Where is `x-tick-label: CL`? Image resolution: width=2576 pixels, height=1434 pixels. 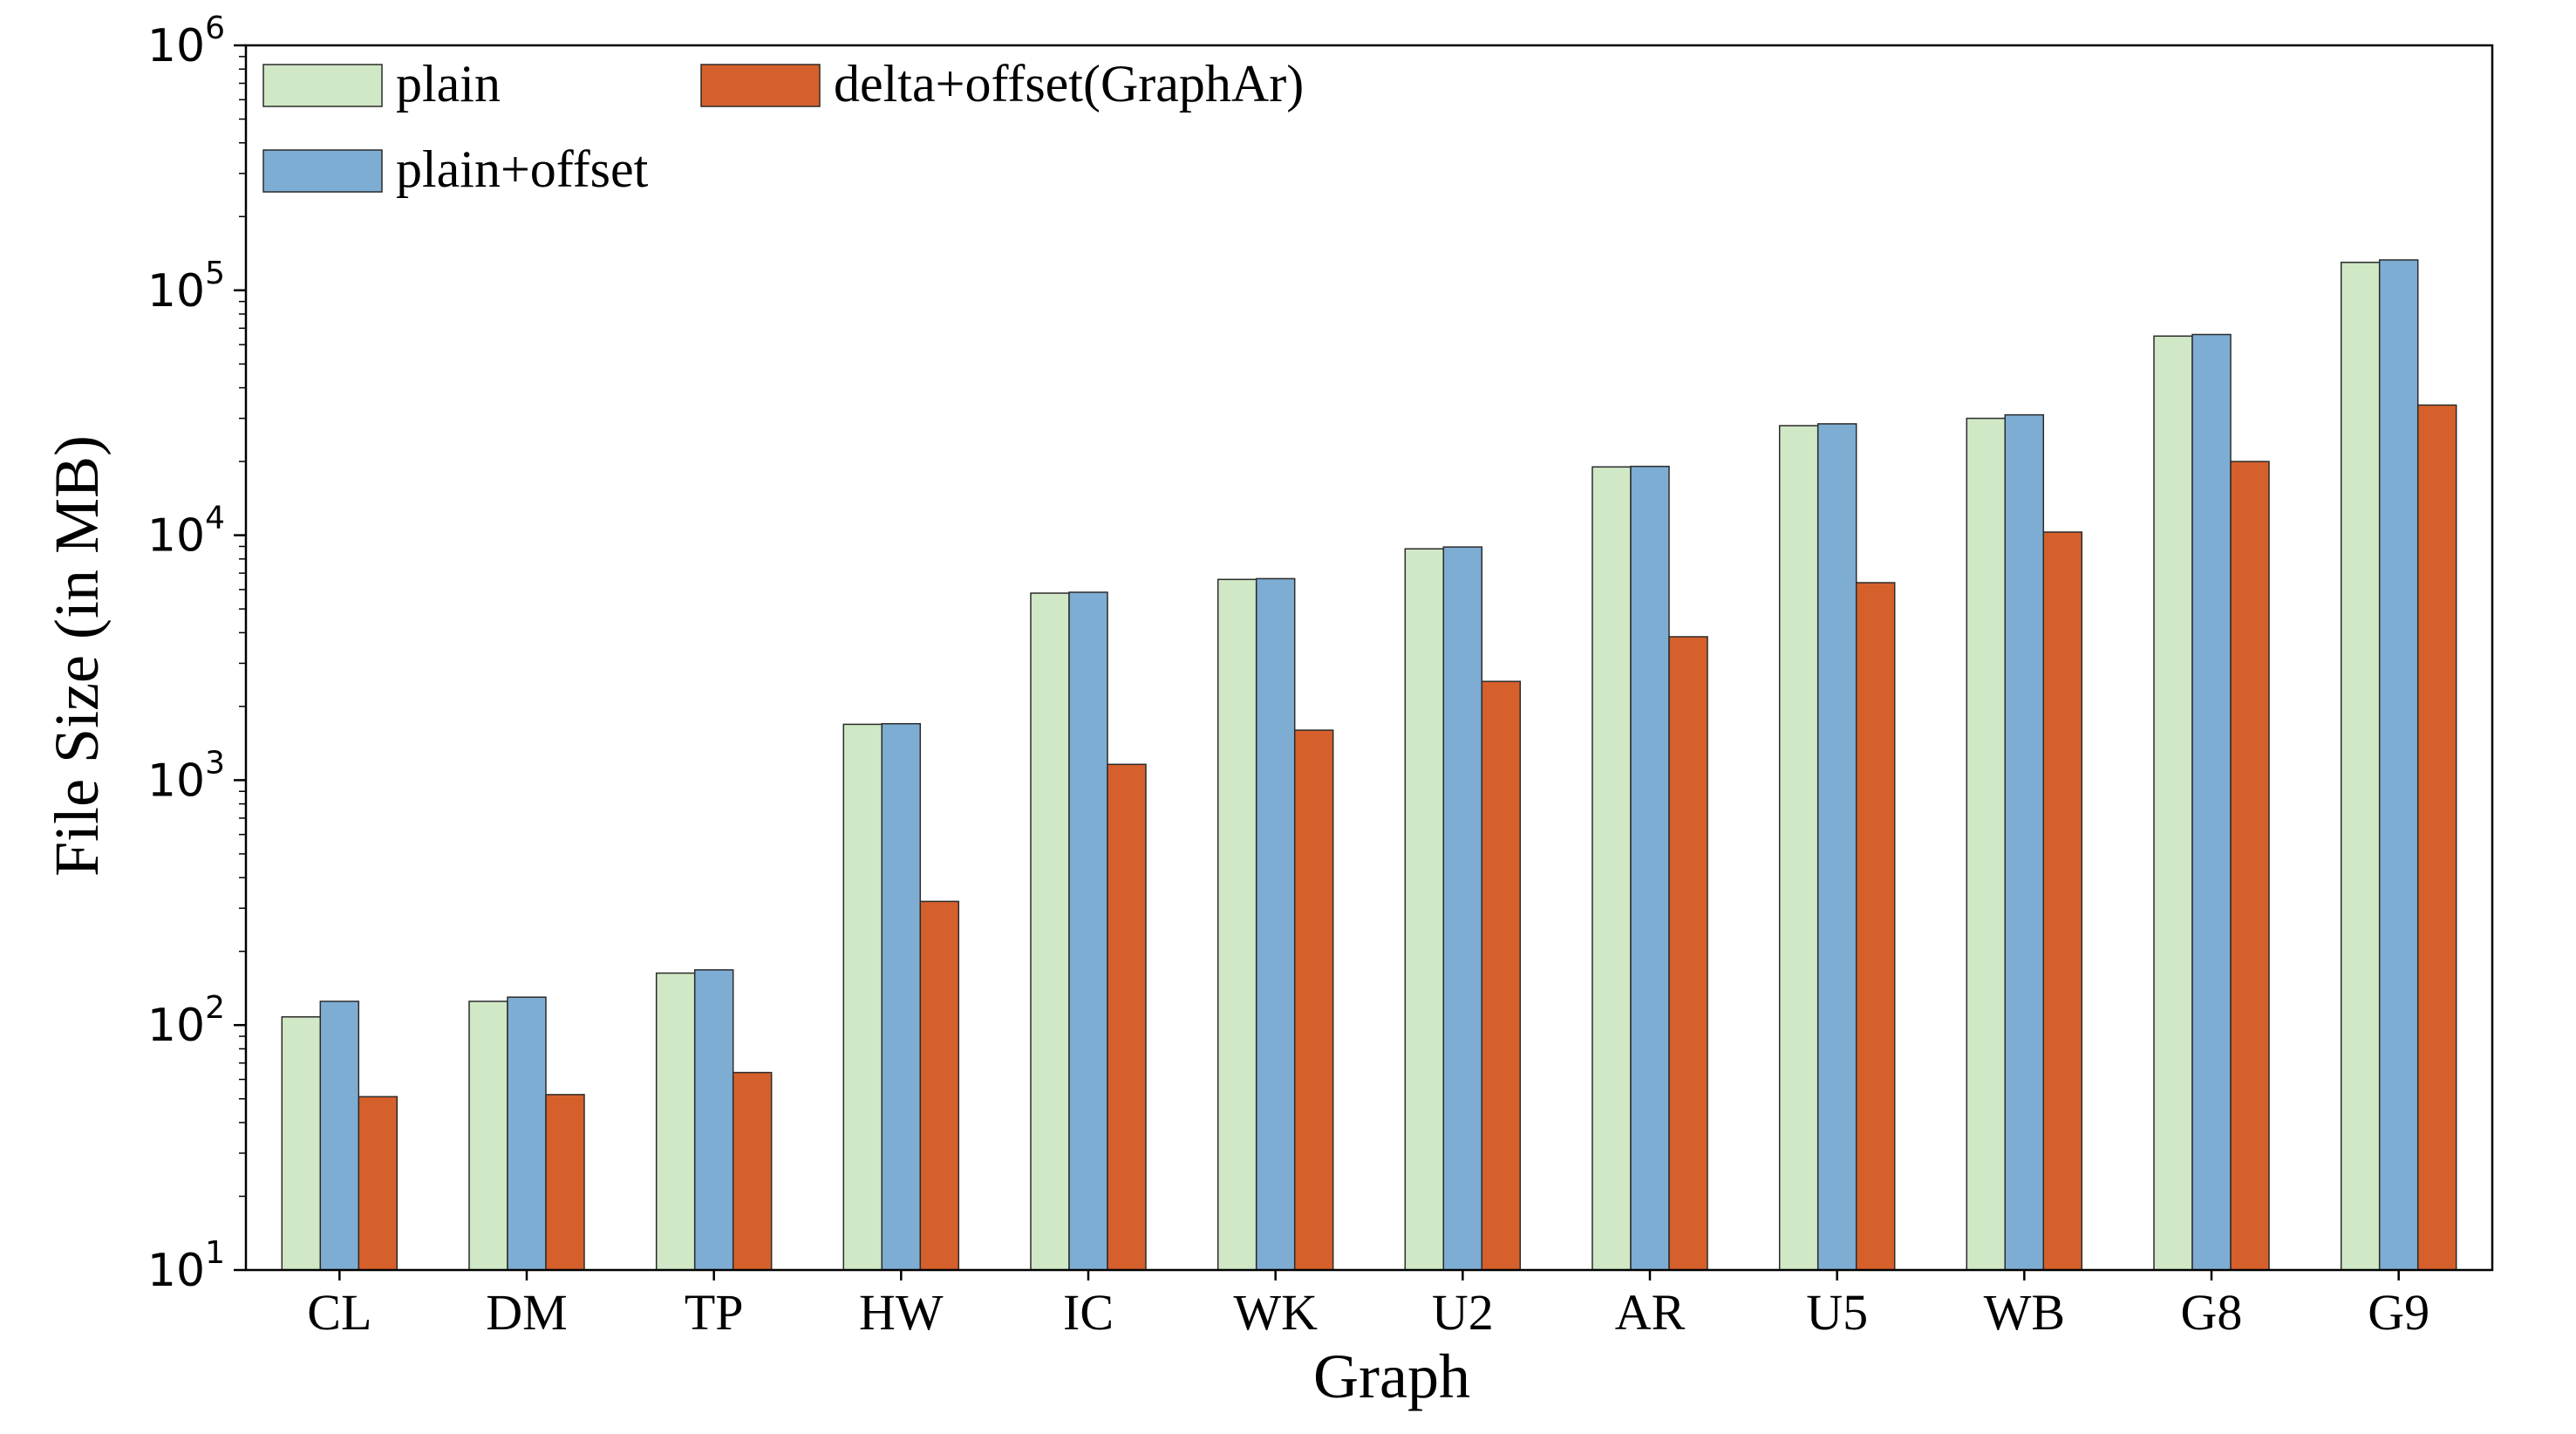 x-tick-label: CL is located at coordinates (339, 1312).